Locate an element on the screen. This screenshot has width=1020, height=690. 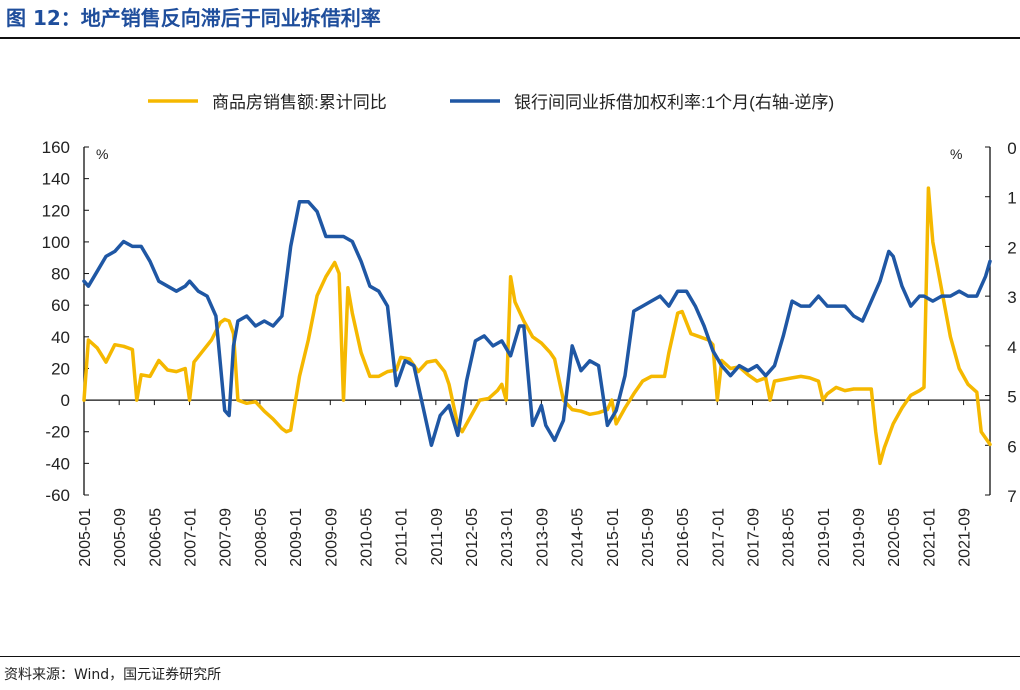
x-tick-label: 2010-05 is located at coordinates (367, 537).